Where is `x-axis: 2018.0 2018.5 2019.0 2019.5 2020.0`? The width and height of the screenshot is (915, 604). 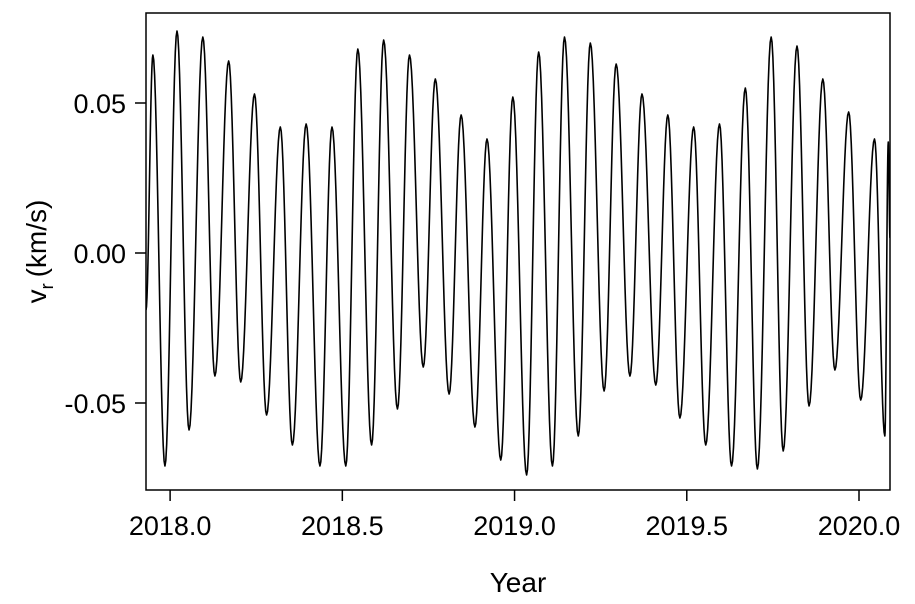
x-axis: 2018.0 2018.5 2019.0 2019.5 2020.0 is located at coordinates (514, 515).